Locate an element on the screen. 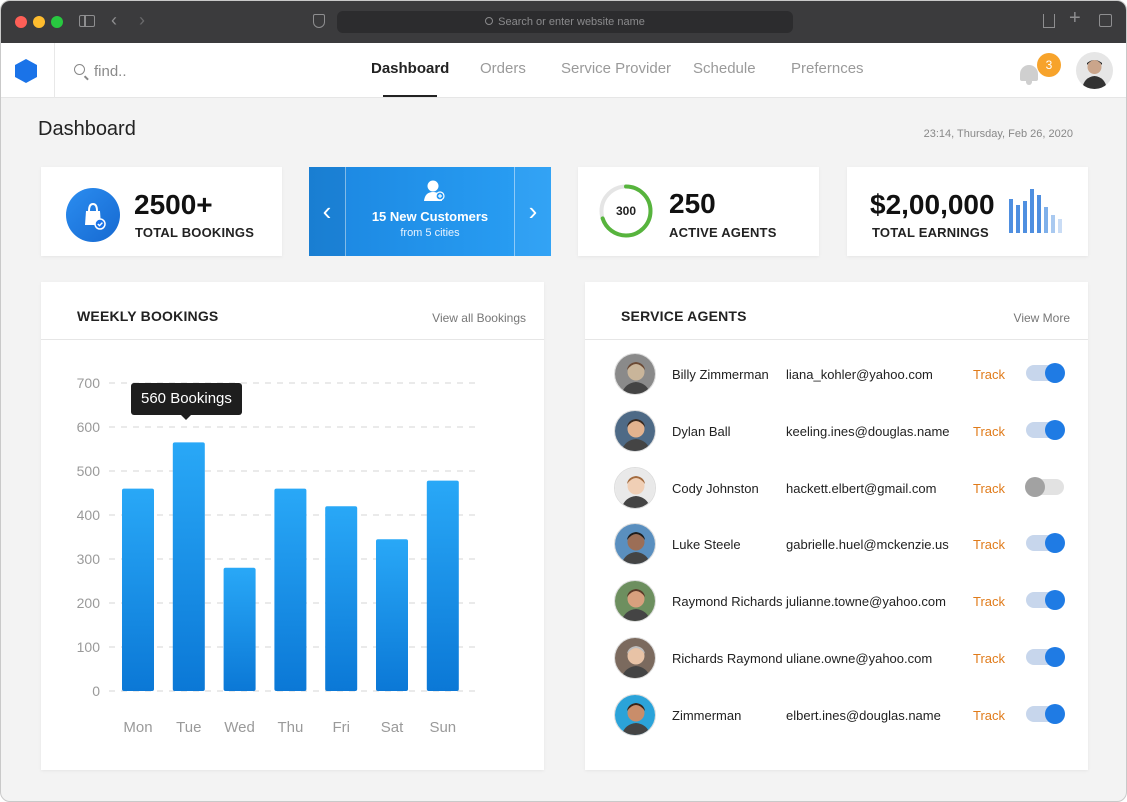  address-placeholder: Search or enter website name is located at coordinates (571, 22).